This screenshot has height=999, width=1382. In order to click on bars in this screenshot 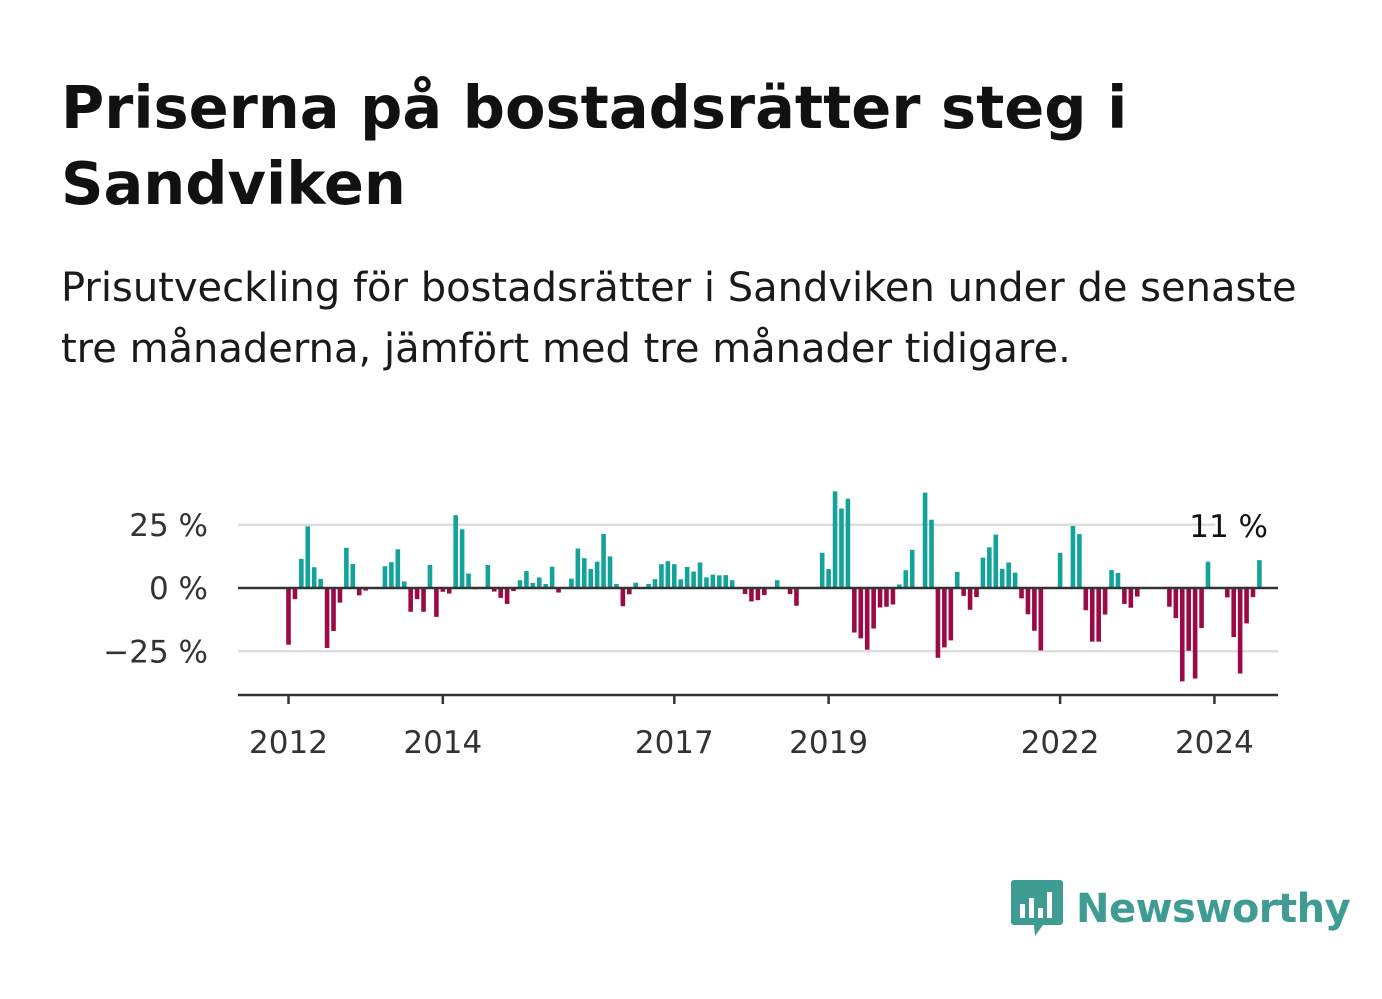, I will do `click(774, 586)`.